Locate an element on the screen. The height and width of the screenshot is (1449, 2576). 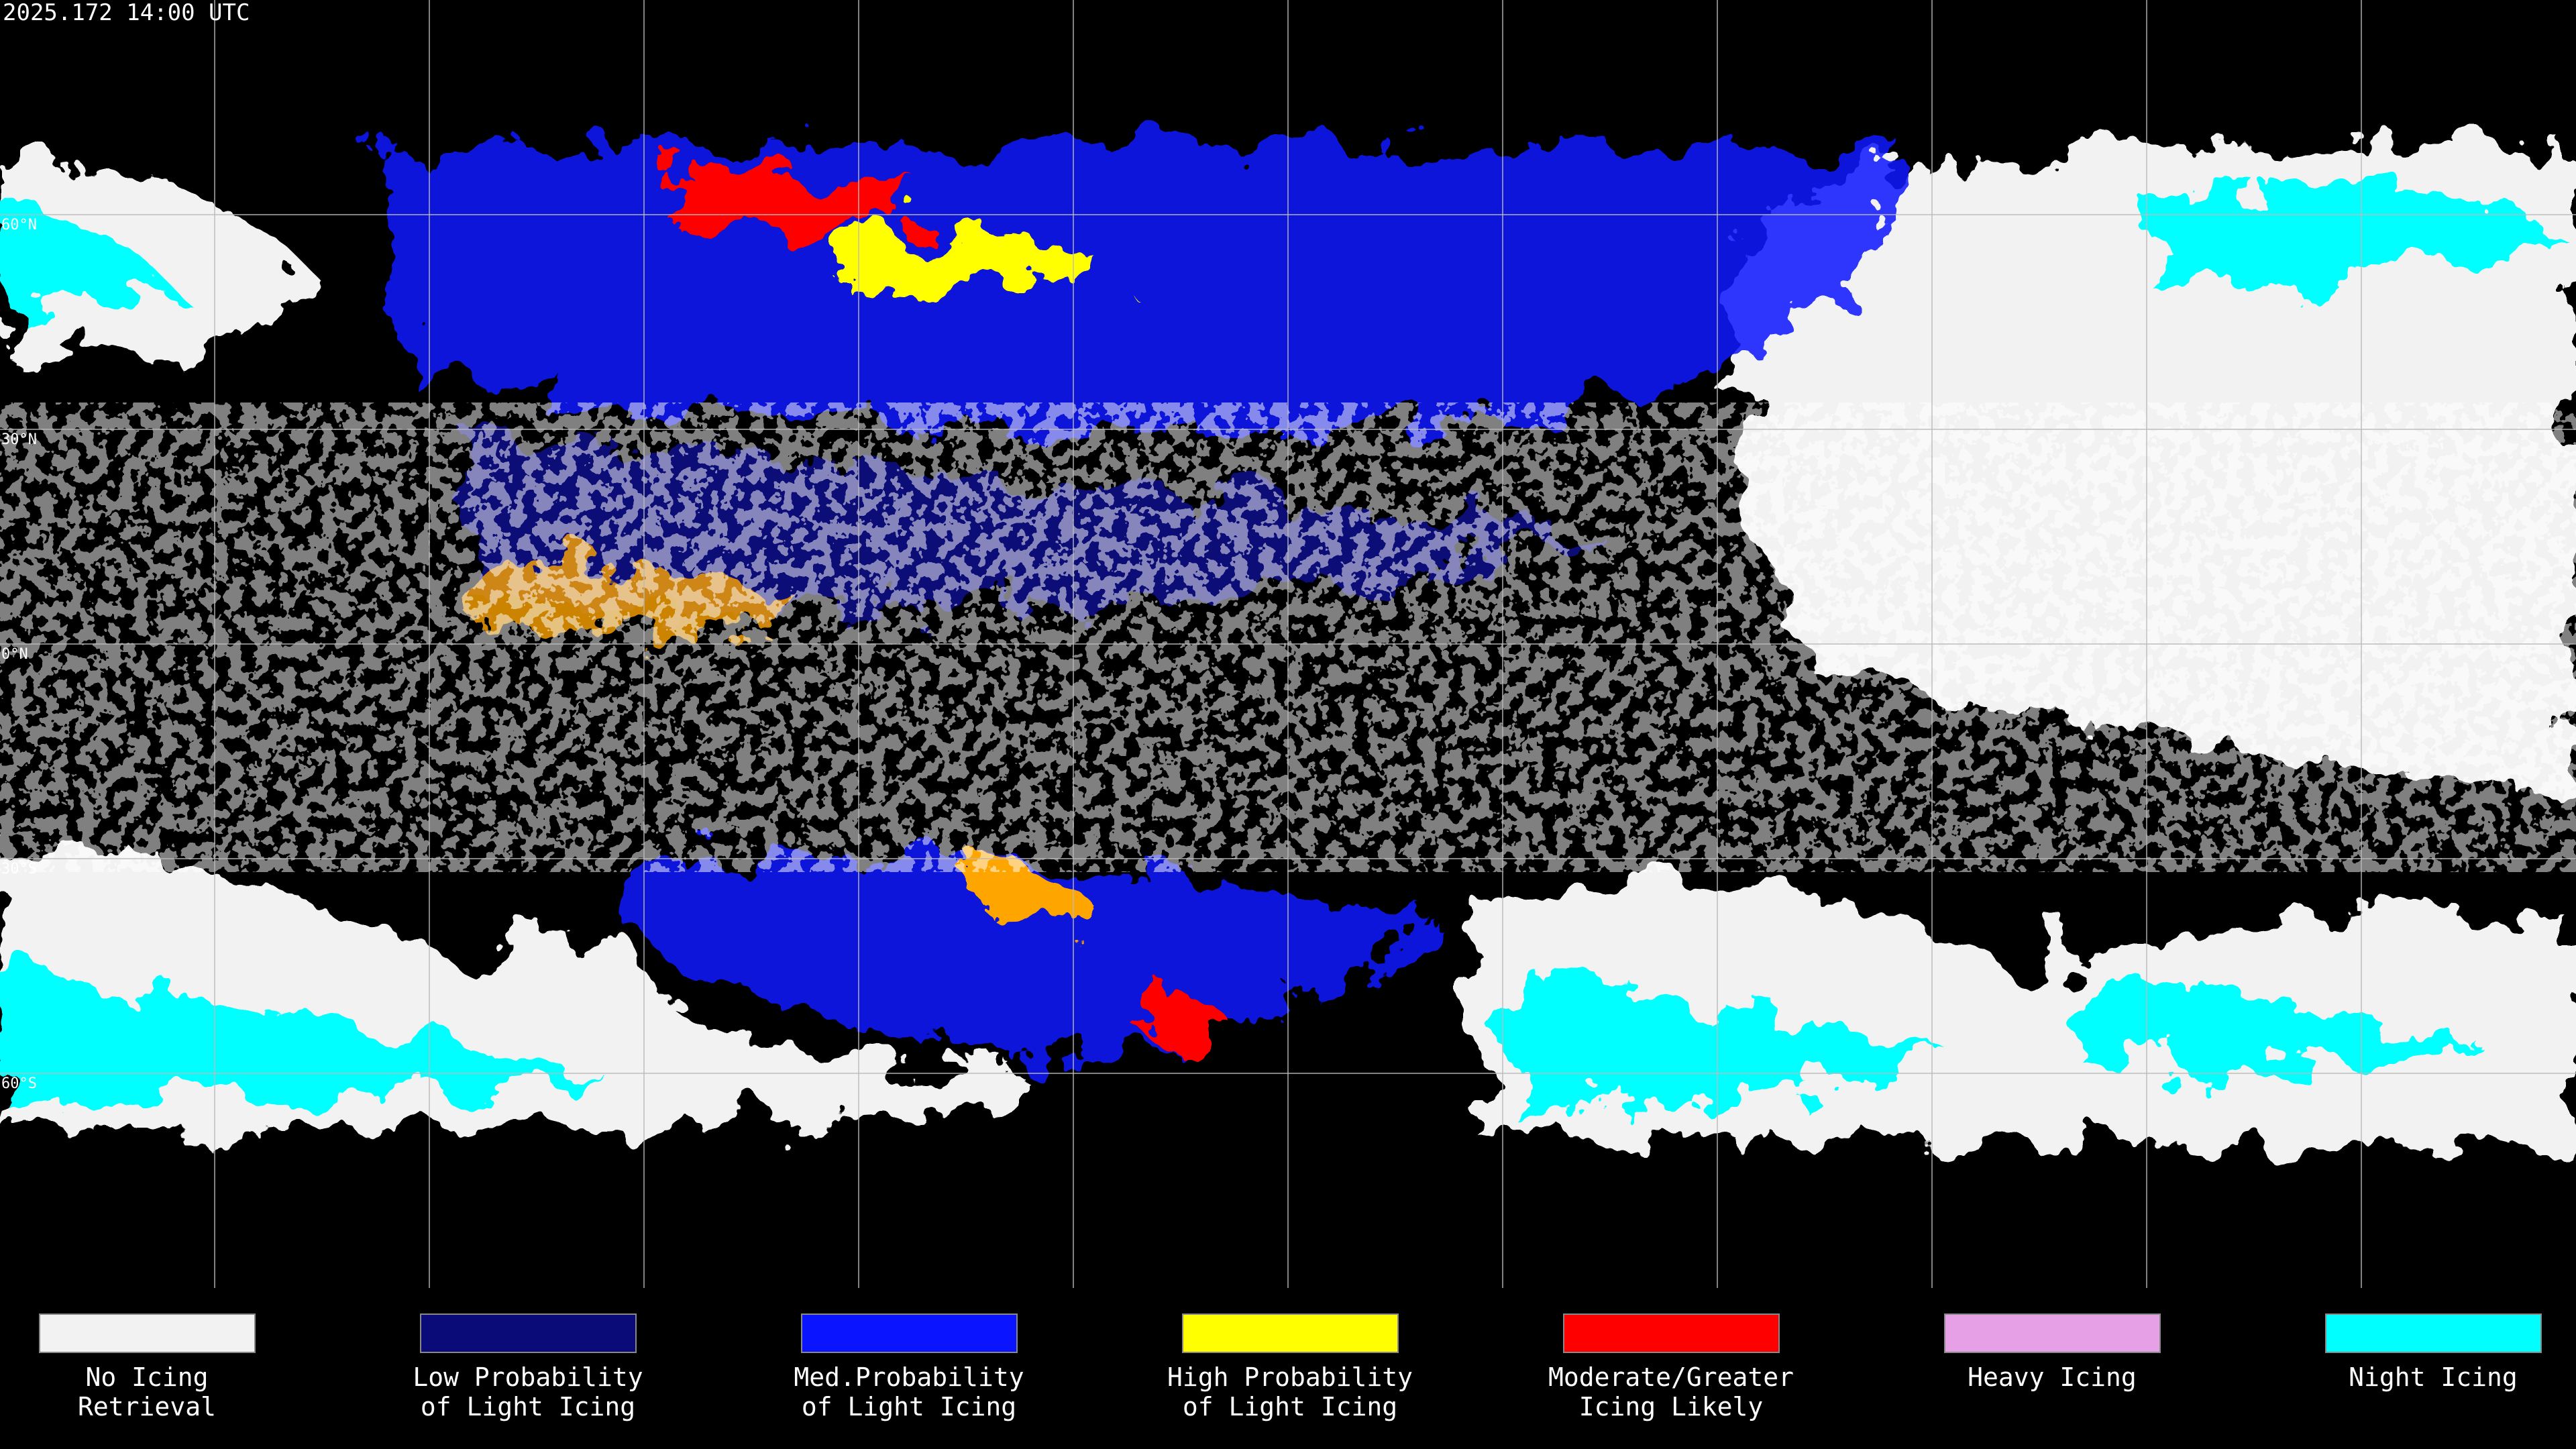
lat-label: 60°S is located at coordinates (19, 1083).